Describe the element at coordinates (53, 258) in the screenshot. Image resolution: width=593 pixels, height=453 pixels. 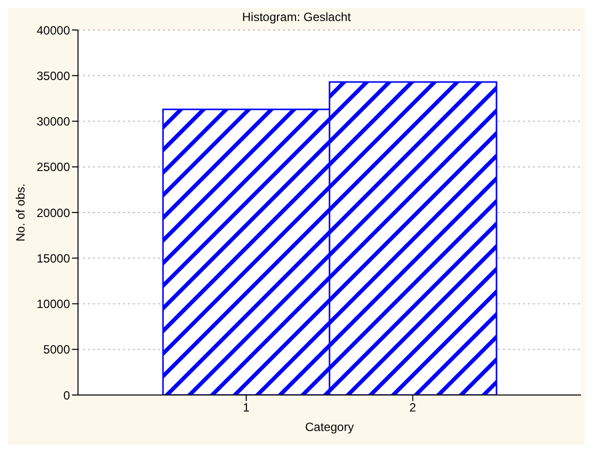
I see `y-tick-label: 15000` at that location.